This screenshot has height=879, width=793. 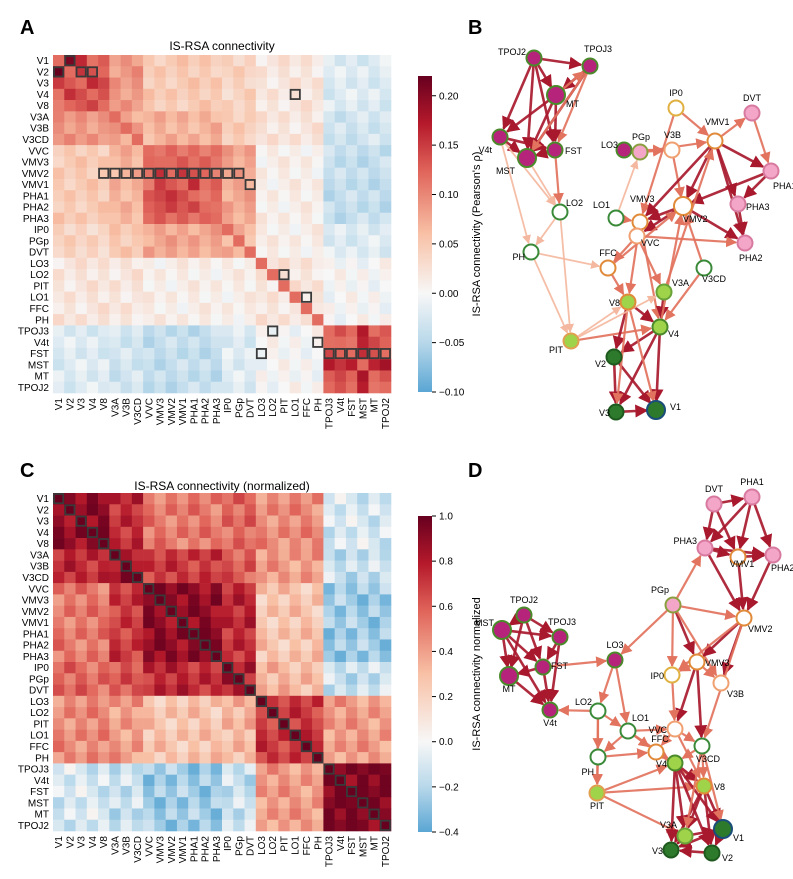 What do you see at coordinates (641, 137) in the screenshot?
I see `network-b-node-label: PGp` at bounding box center [641, 137].